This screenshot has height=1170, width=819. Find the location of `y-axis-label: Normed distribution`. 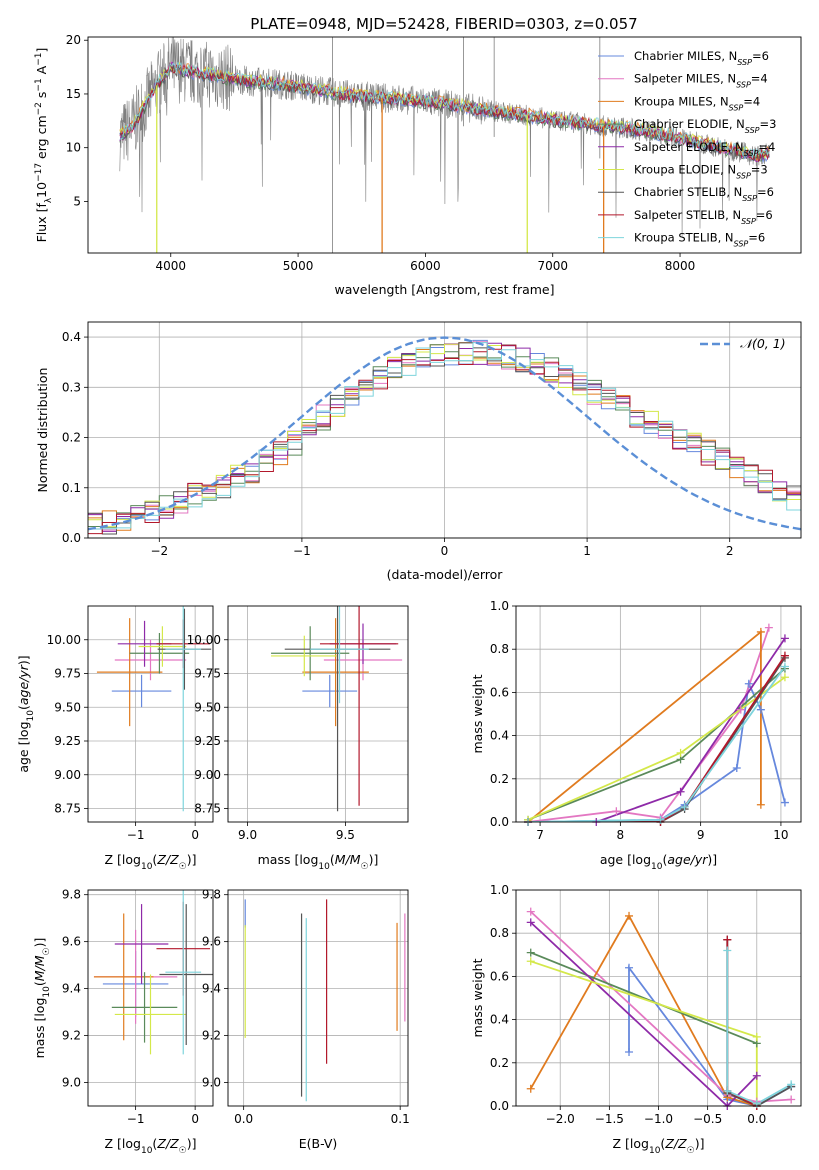

y-axis-label: Normed distribution is located at coordinates (42, 430).